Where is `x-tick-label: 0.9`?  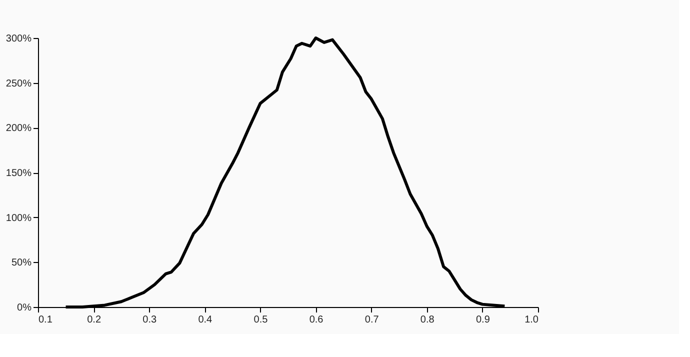 x-tick-label: 0.9 is located at coordinates (483, 320).